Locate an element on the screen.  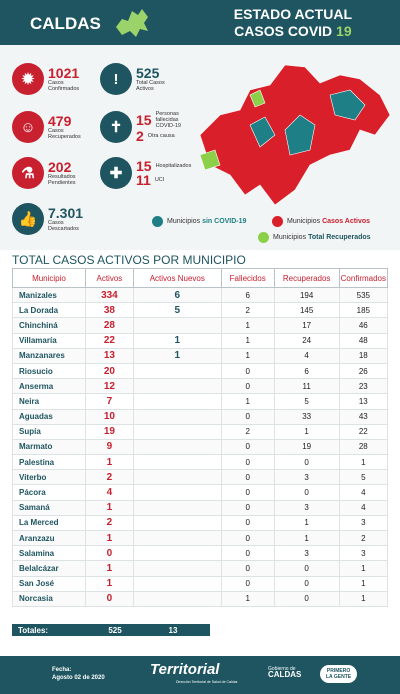
cell-municipio: Aguadas is located at coordinates (49, 416).